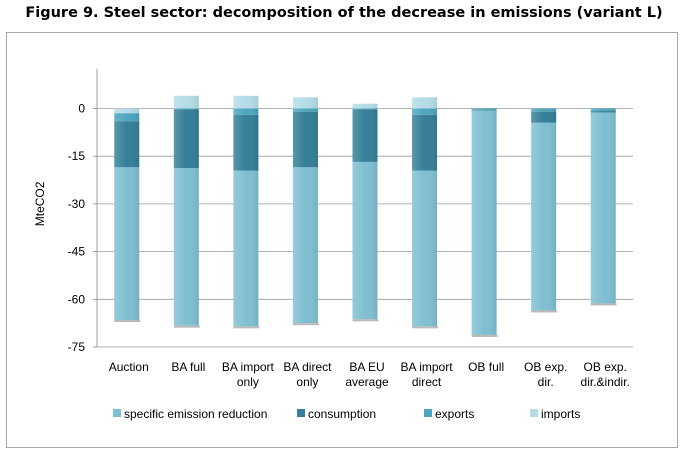  What do you see at coordinates (367, 382) in the screenshot?
I see `x-tick-label: average` at bounding box center [367, 382].